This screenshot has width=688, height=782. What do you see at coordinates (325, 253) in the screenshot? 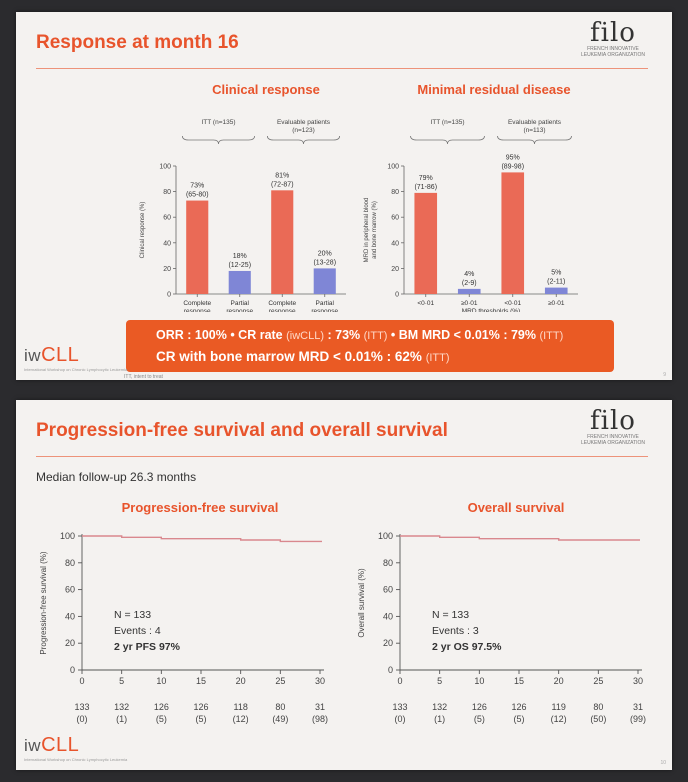
I see `bar-value-label: 20%` at bounding box center [325, 253].